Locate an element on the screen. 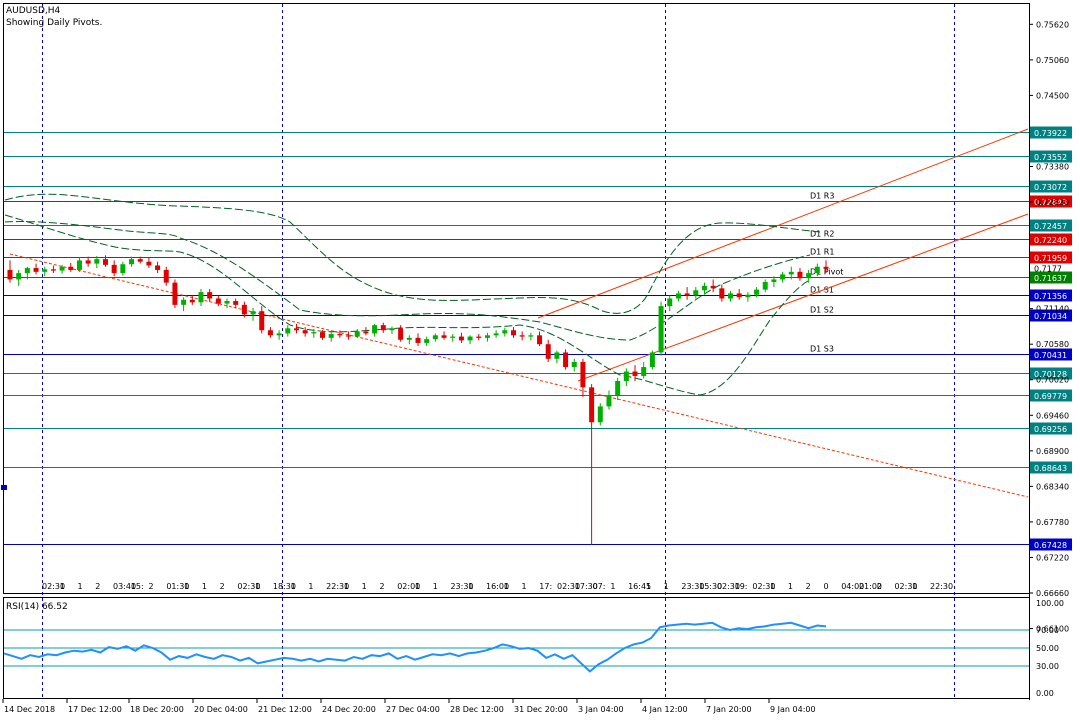 The width and height of the screenshot is (1080, 720). level-price-label: 0.68643 is located at coordinates (1050, 468).